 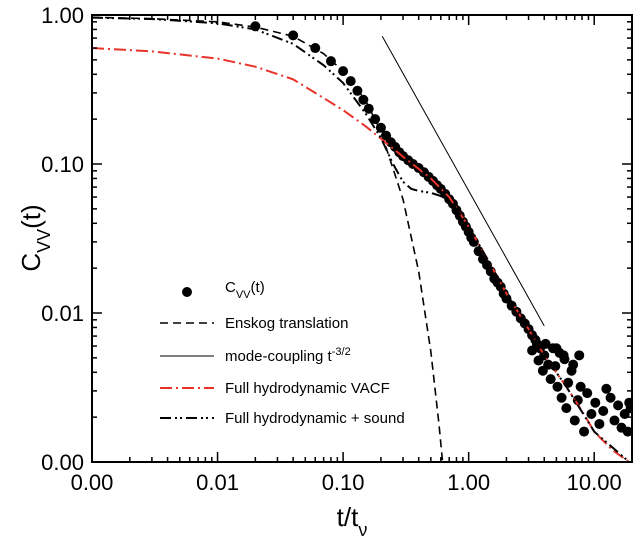 I want to click on legend-label-full-vacf: Full hydrodynamic VACF, so click(x=307, y=388).